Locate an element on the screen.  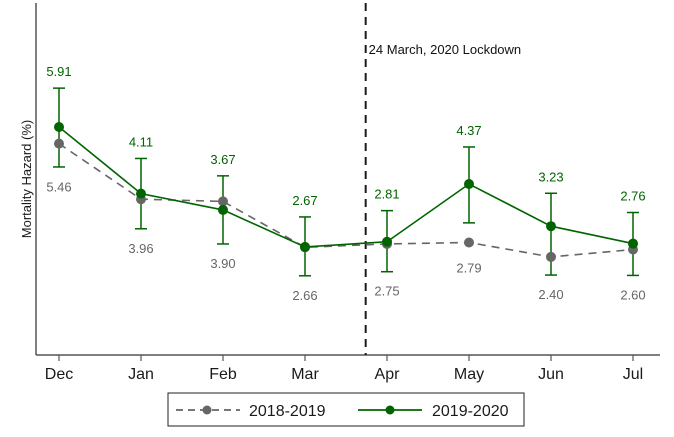
x-tick-label: Apr is located at coordinates (388, 374).